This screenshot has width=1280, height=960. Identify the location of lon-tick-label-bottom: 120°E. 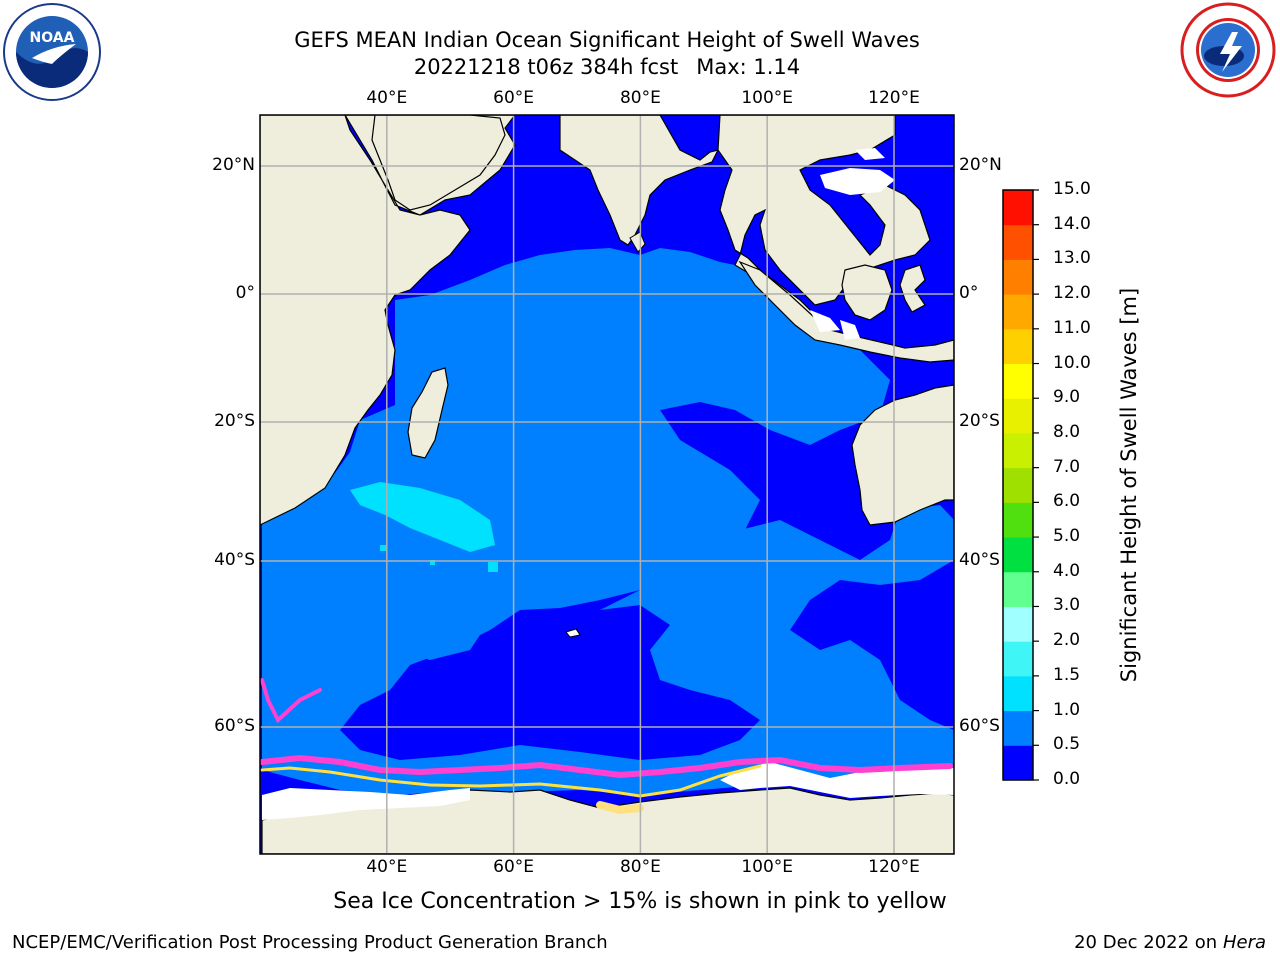
(894, 867).